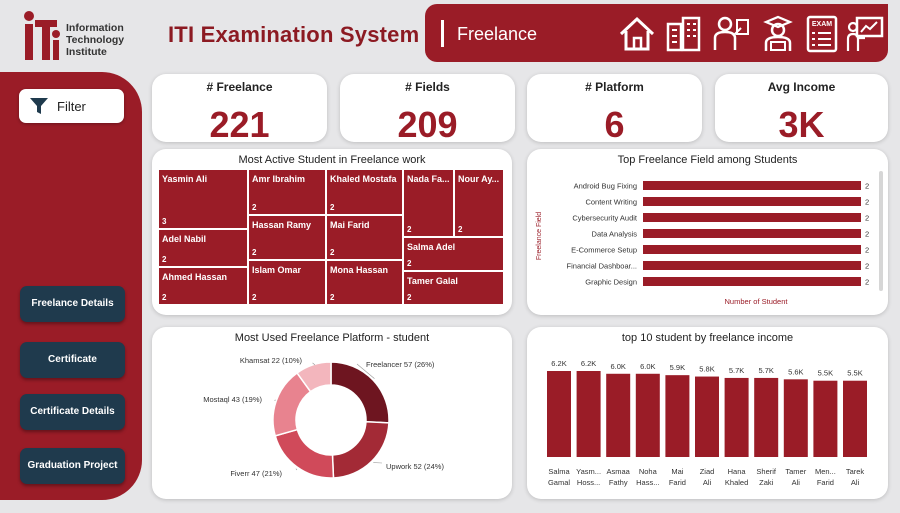 This screenshot has height=513, width=900. Describe the element at coordinates (72, 466) in the screenshot. I see `graduation-project-button: Graduation Project` at that location.